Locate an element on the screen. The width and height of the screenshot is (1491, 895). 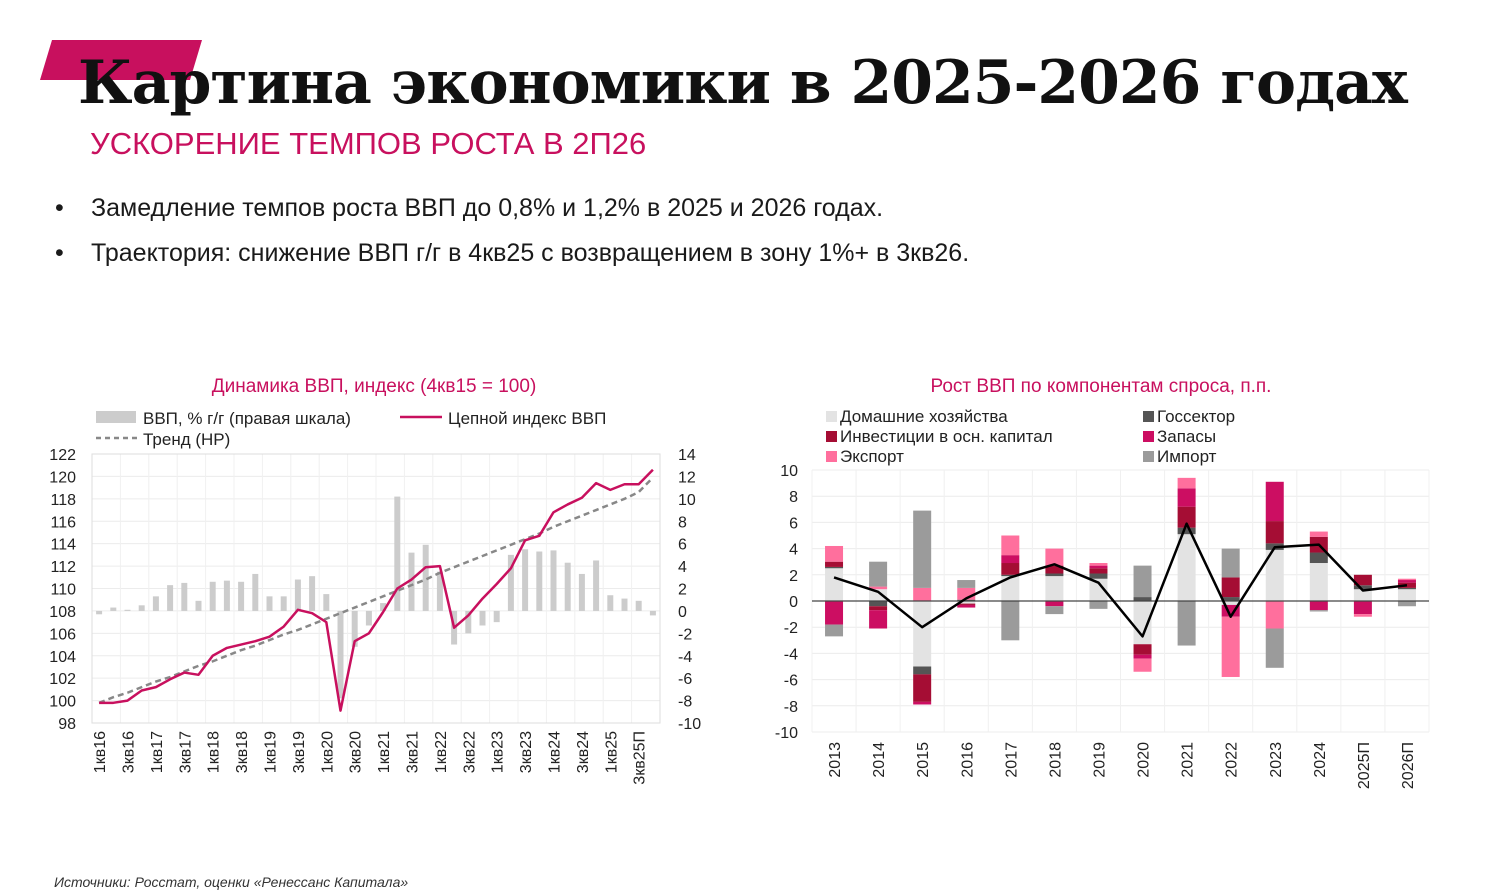
x-axis-tick-label: 2018 is located at coordinates (1055, 760).